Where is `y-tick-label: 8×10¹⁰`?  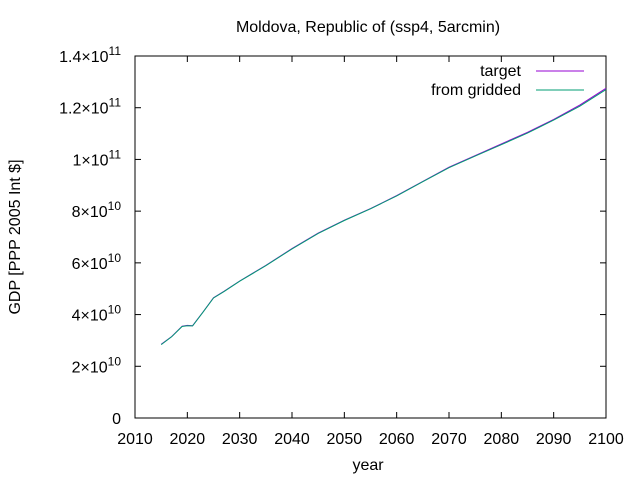 y-tick-label: 8×10¹⁰ is located at coordinates (97, 210).